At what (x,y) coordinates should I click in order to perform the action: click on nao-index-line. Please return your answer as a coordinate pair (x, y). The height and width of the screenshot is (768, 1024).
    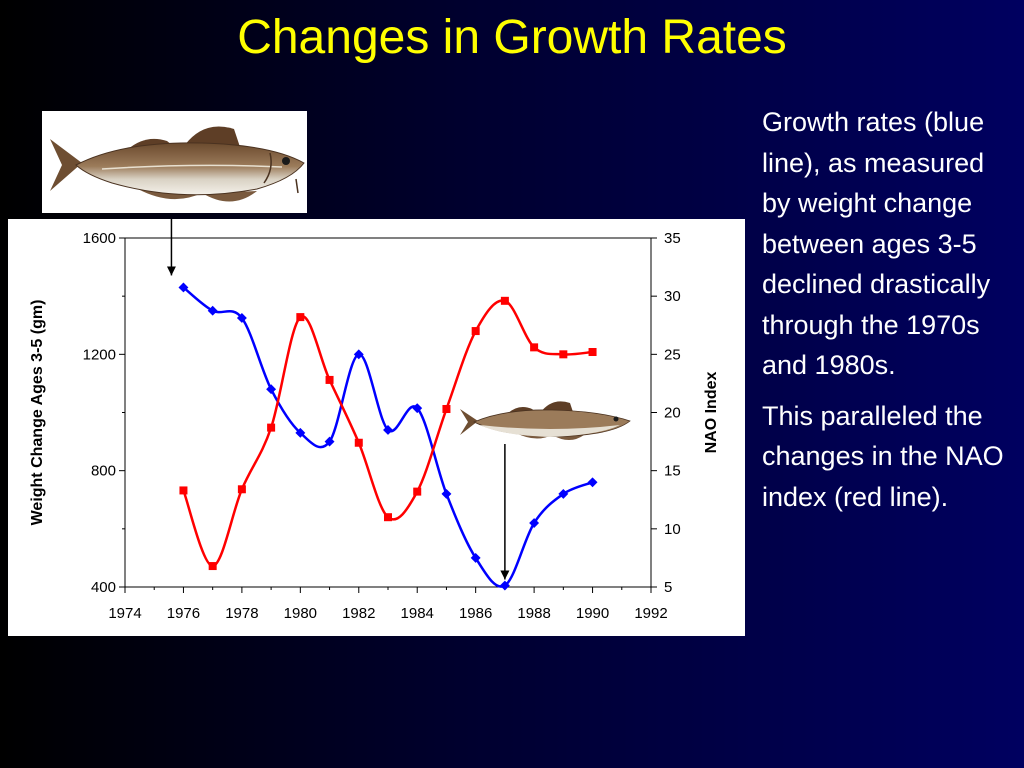
    Looking at the image, I should click on (387, 433).